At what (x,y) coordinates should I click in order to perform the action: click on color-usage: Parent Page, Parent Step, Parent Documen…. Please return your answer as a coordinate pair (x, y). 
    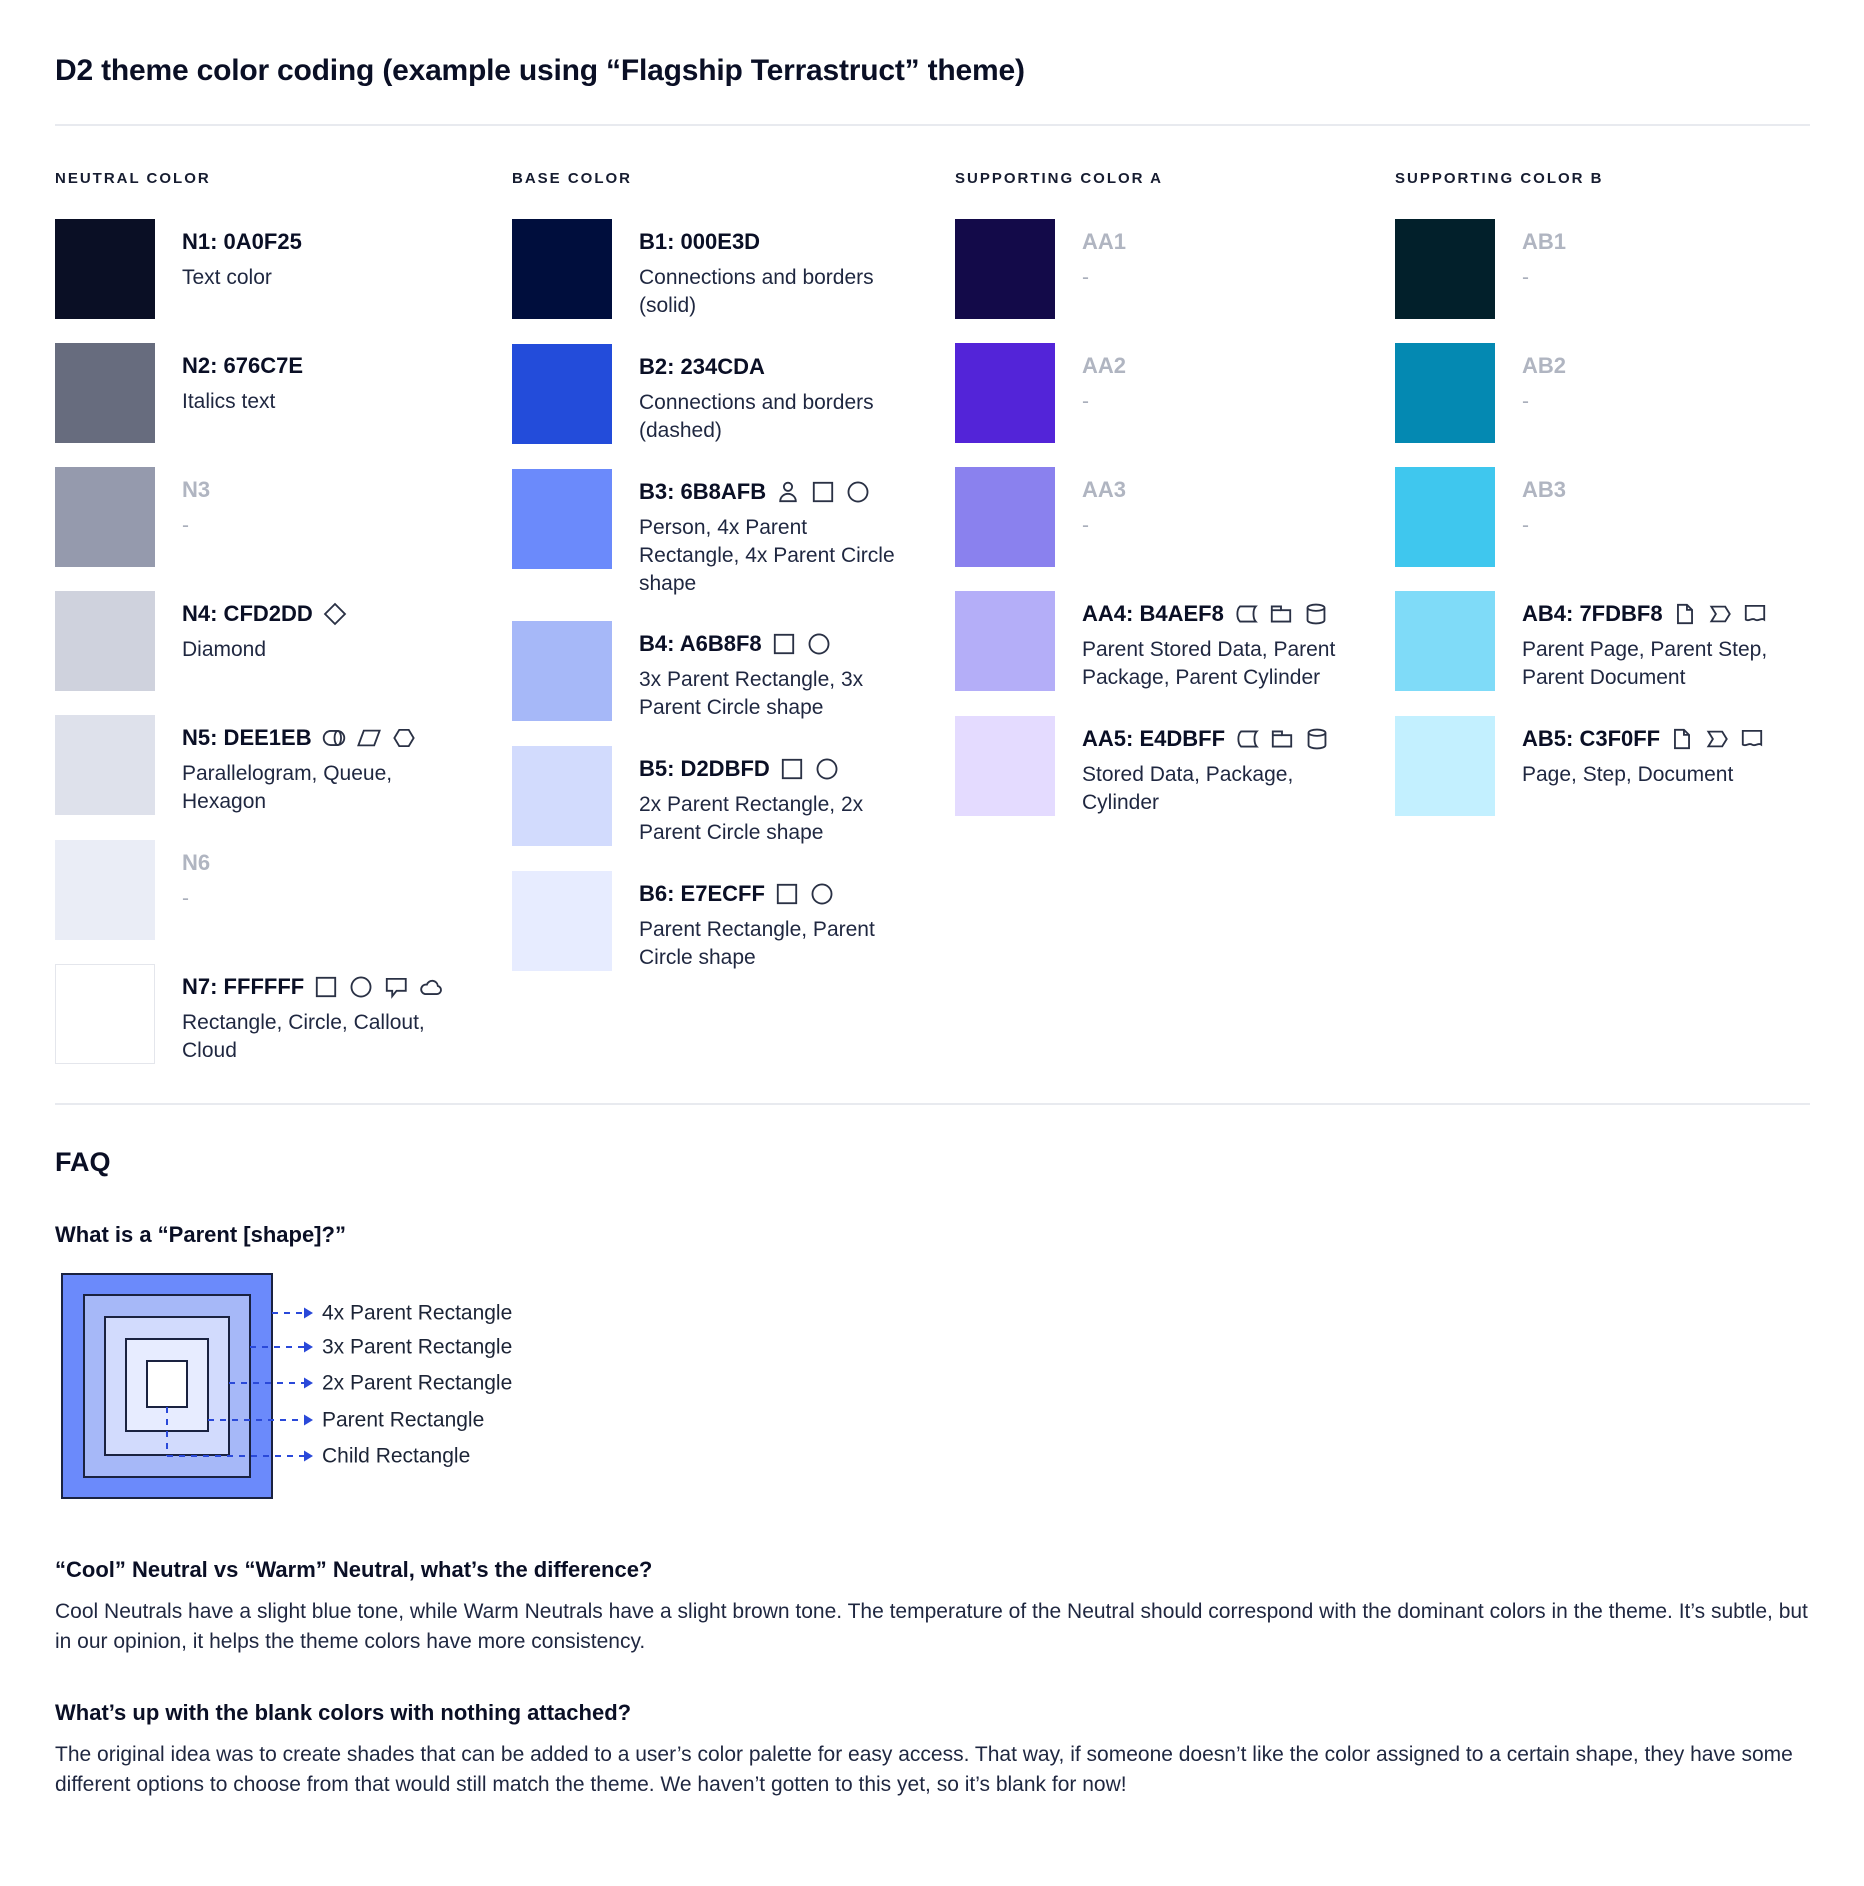
    Looking at the image, I should click on (1645, 663).